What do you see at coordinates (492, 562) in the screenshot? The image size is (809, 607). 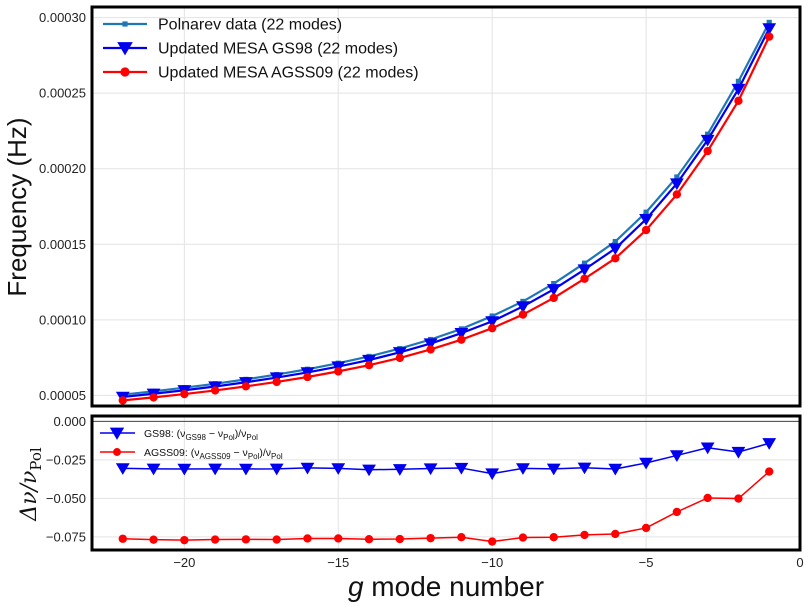 I see `x-tick-label: −10` at bounding box center [492, 562].